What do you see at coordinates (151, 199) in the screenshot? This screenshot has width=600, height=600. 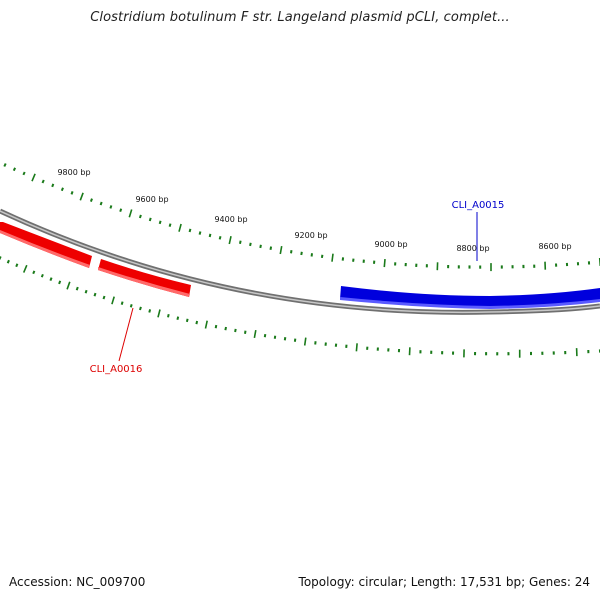 I see `tick-label: 9600 bp` at bounding box center [151, 199].